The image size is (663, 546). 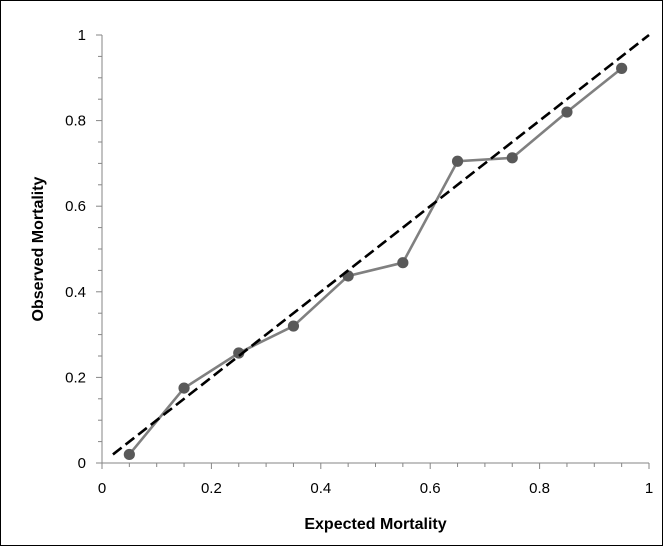 I want to click on x-tick-label: 0, so click(x=102, y=488).